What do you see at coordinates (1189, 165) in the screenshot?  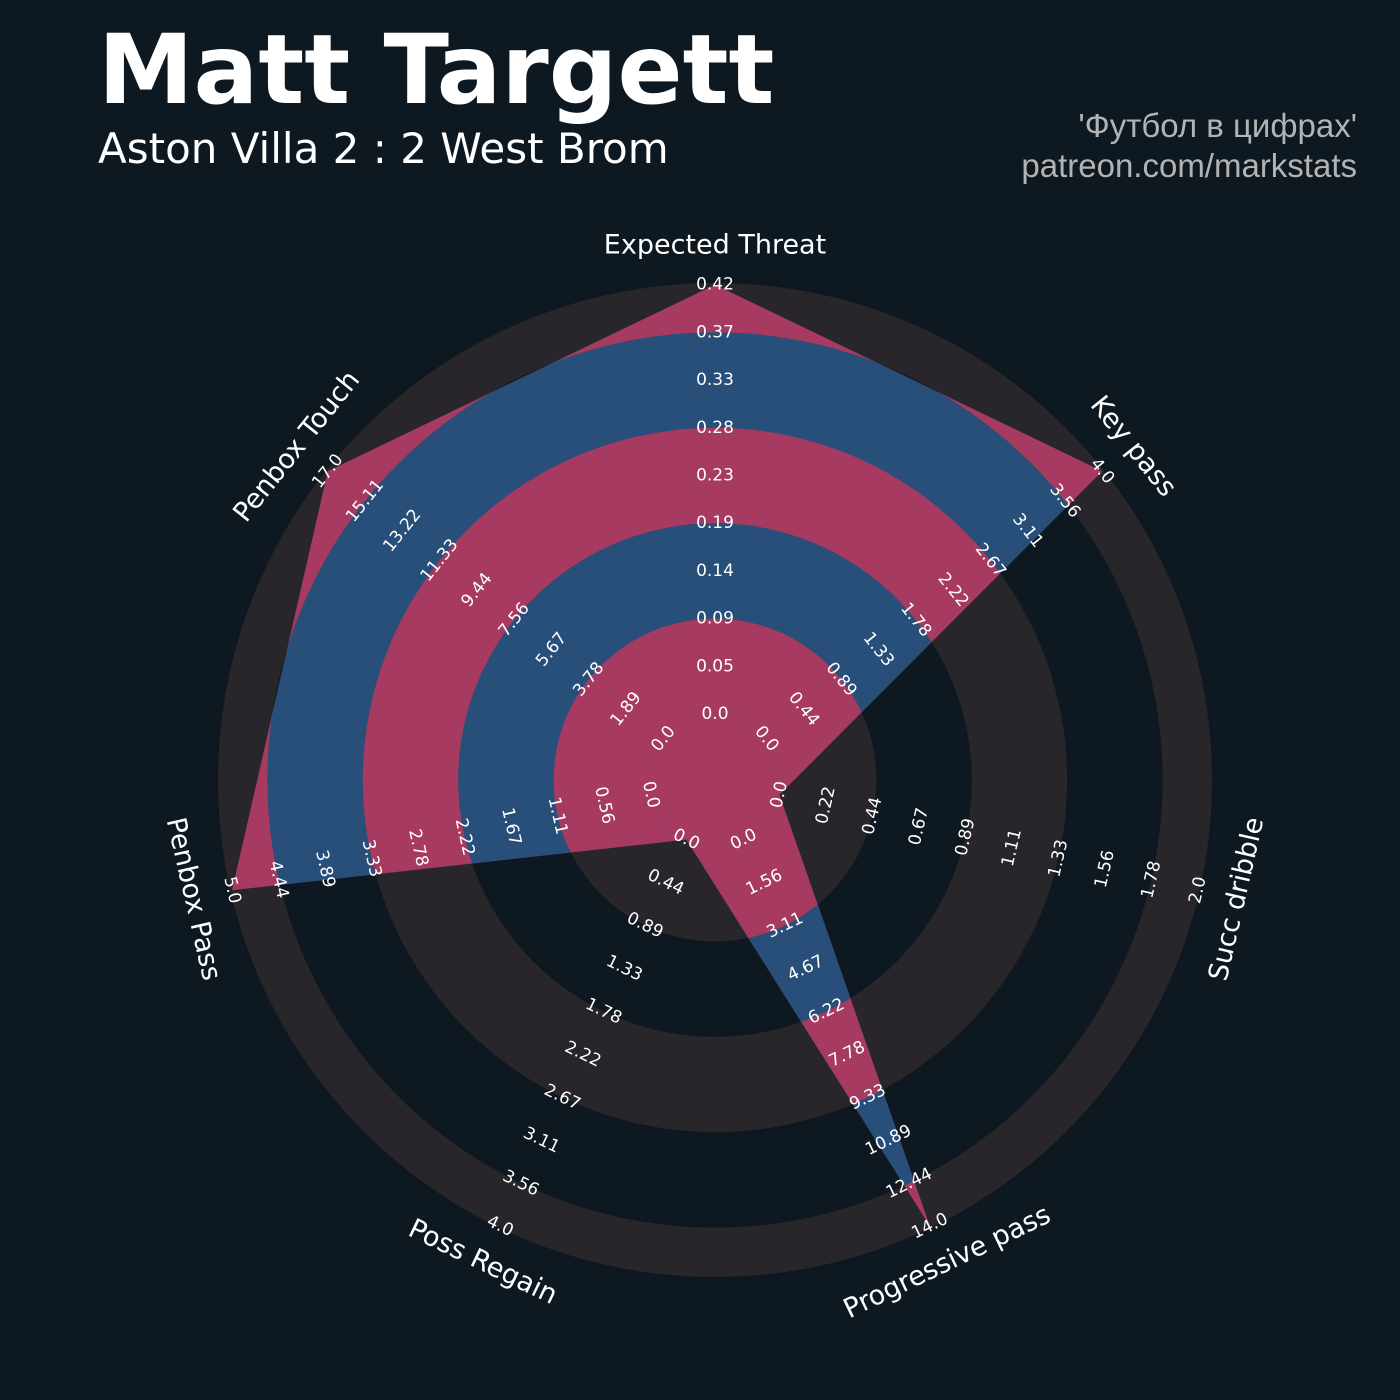 I see `credit-line-2: patreon.com/markstats` at bounding box center [1189, 165].